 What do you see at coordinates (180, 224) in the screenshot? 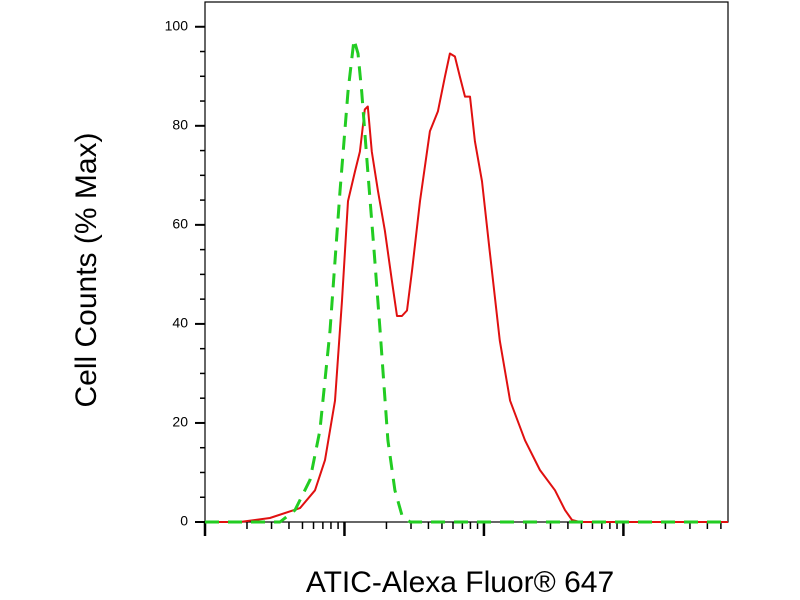
I see `y-tick-label: 60` at bounding box center [180, 224].